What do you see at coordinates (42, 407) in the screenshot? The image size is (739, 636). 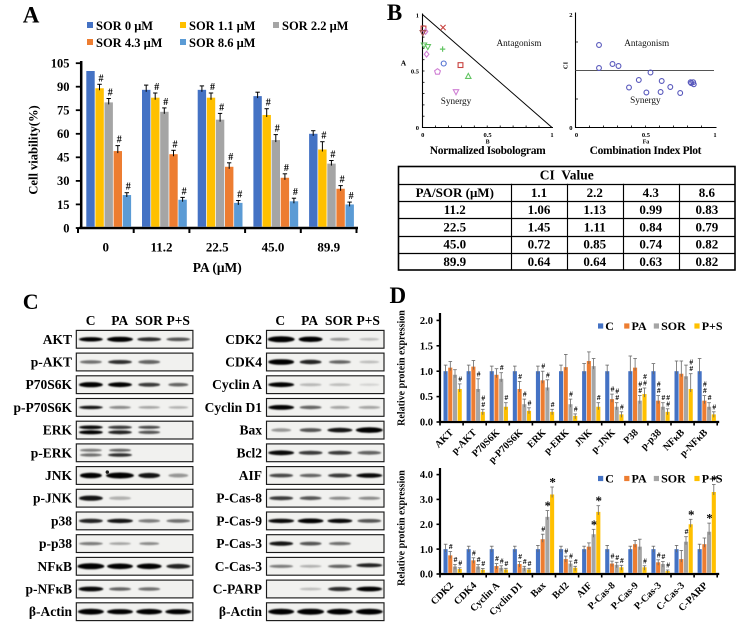 I see `svg-text: p-P70S6K` at bounding box center [42, 407].